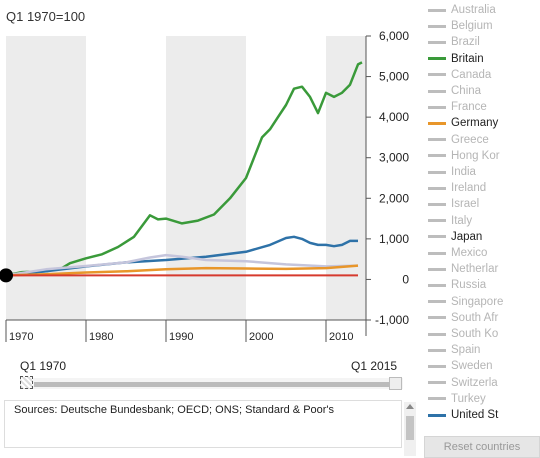  Describe the element at coordinates (261, 337) in the screenshot. I see `x-tick-label: 2000` at that location.